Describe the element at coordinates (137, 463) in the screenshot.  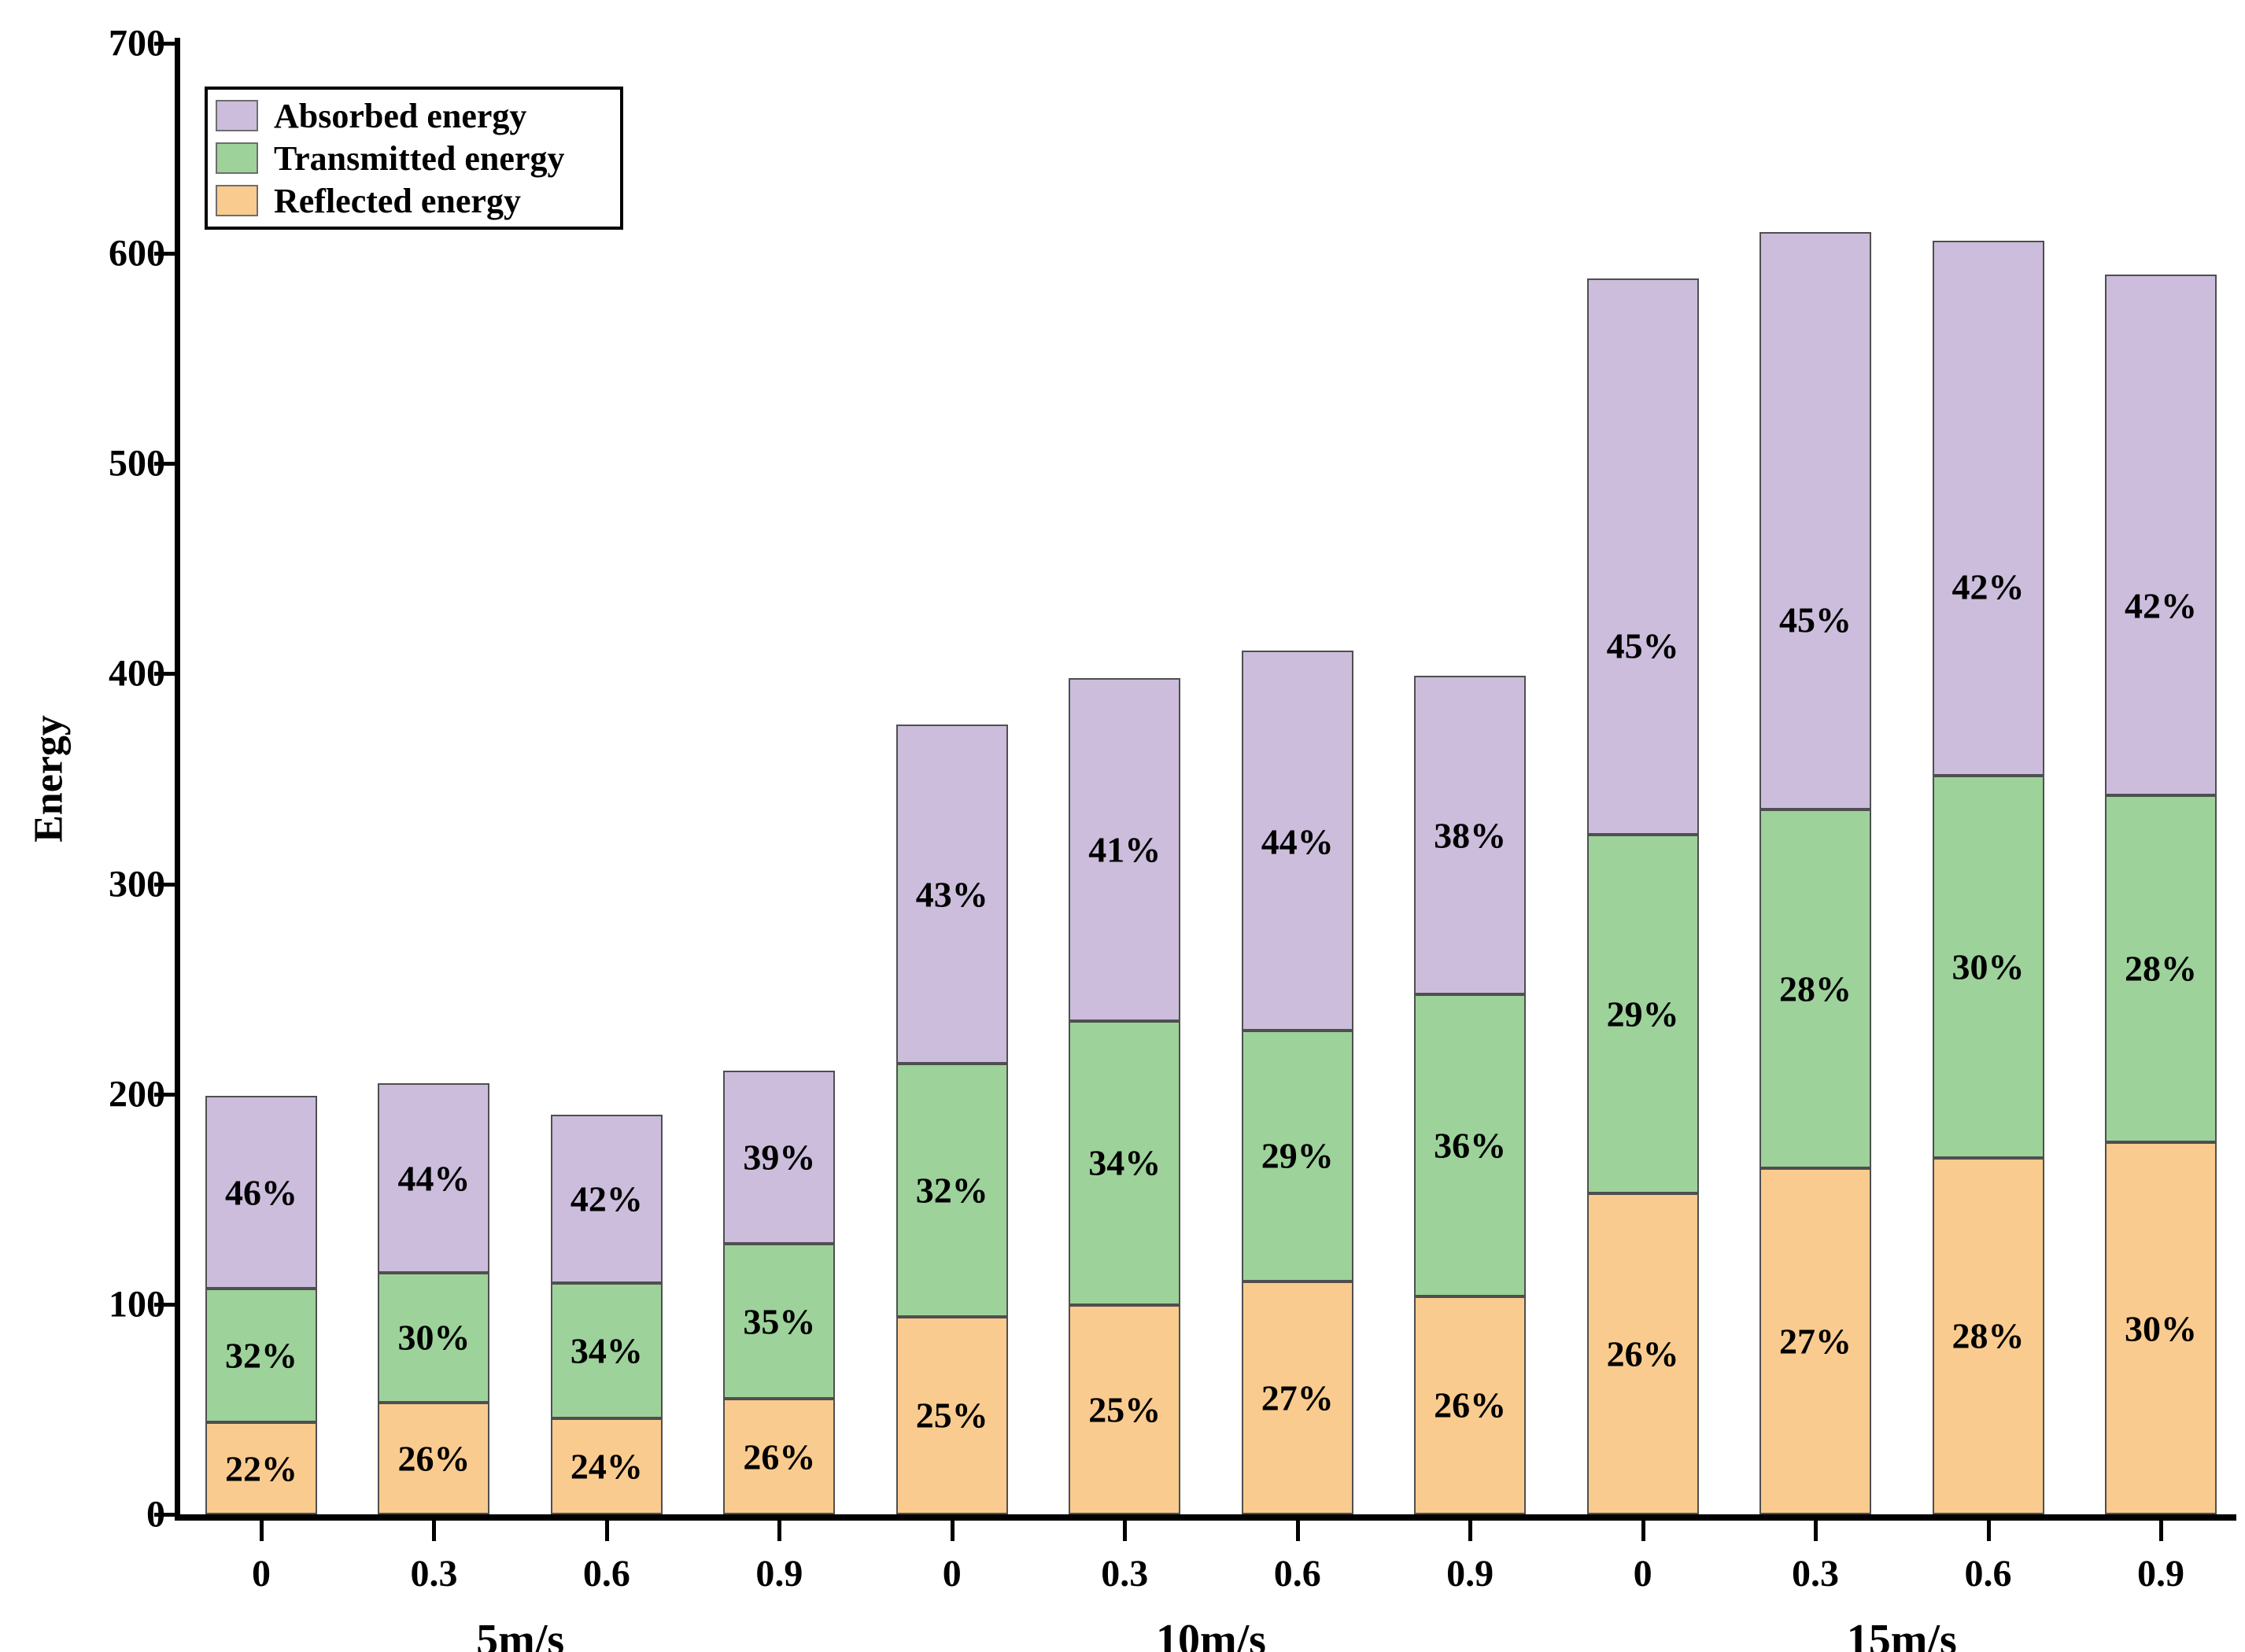
I see `y-tick-label: 500` at that location.